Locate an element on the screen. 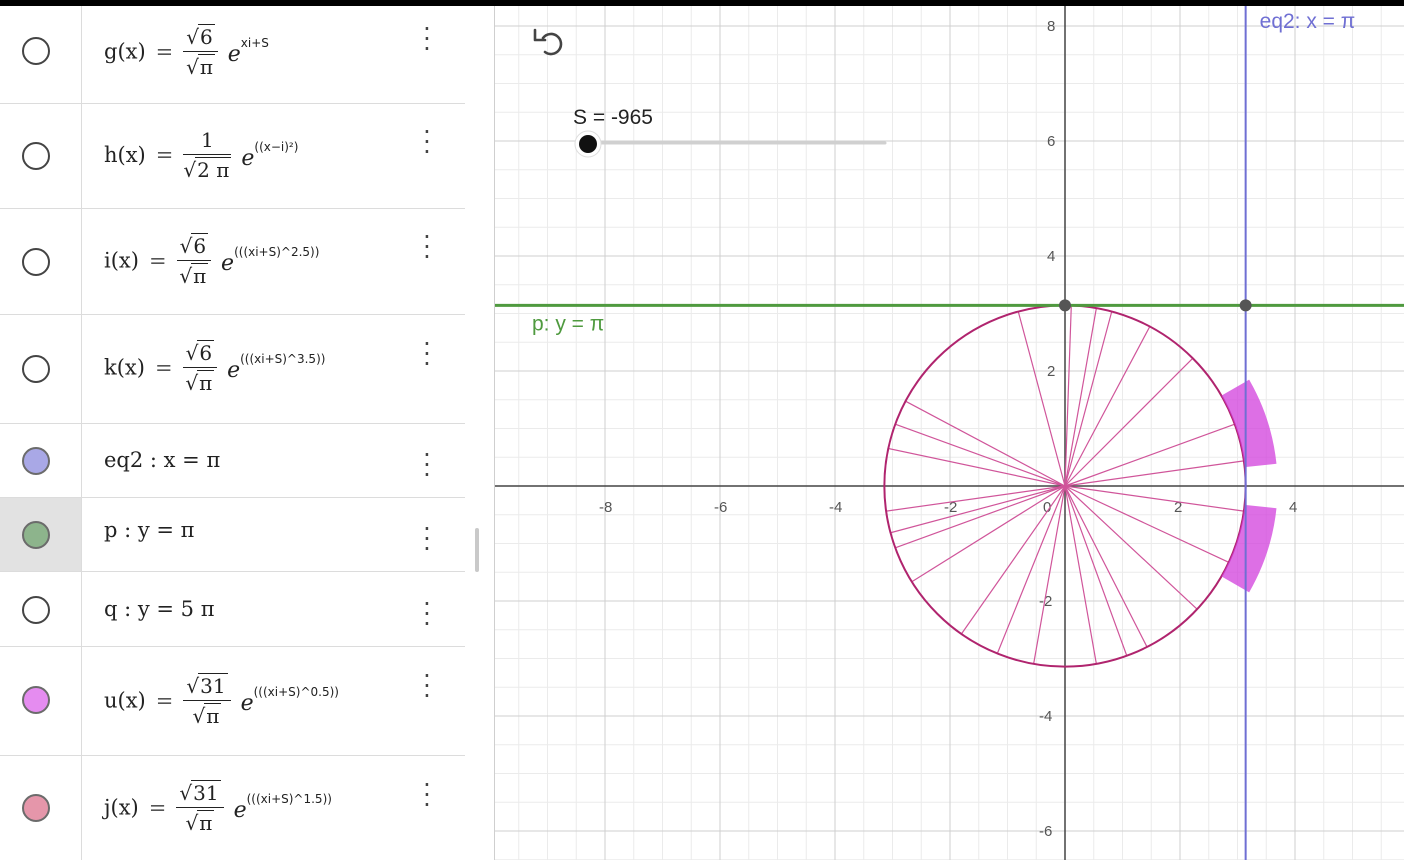 The image size is (1404, 860). exponential: e(((xi+S)^3.5)) is located at coordinates (276, 367).